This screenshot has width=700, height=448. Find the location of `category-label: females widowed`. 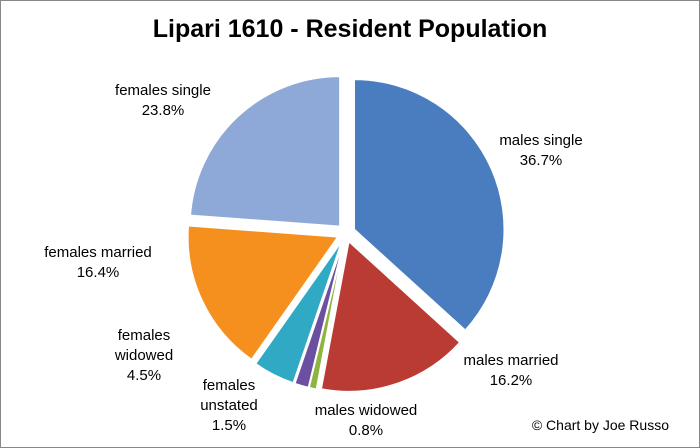

category-label: females widowed is located at coordinates (144, 345).